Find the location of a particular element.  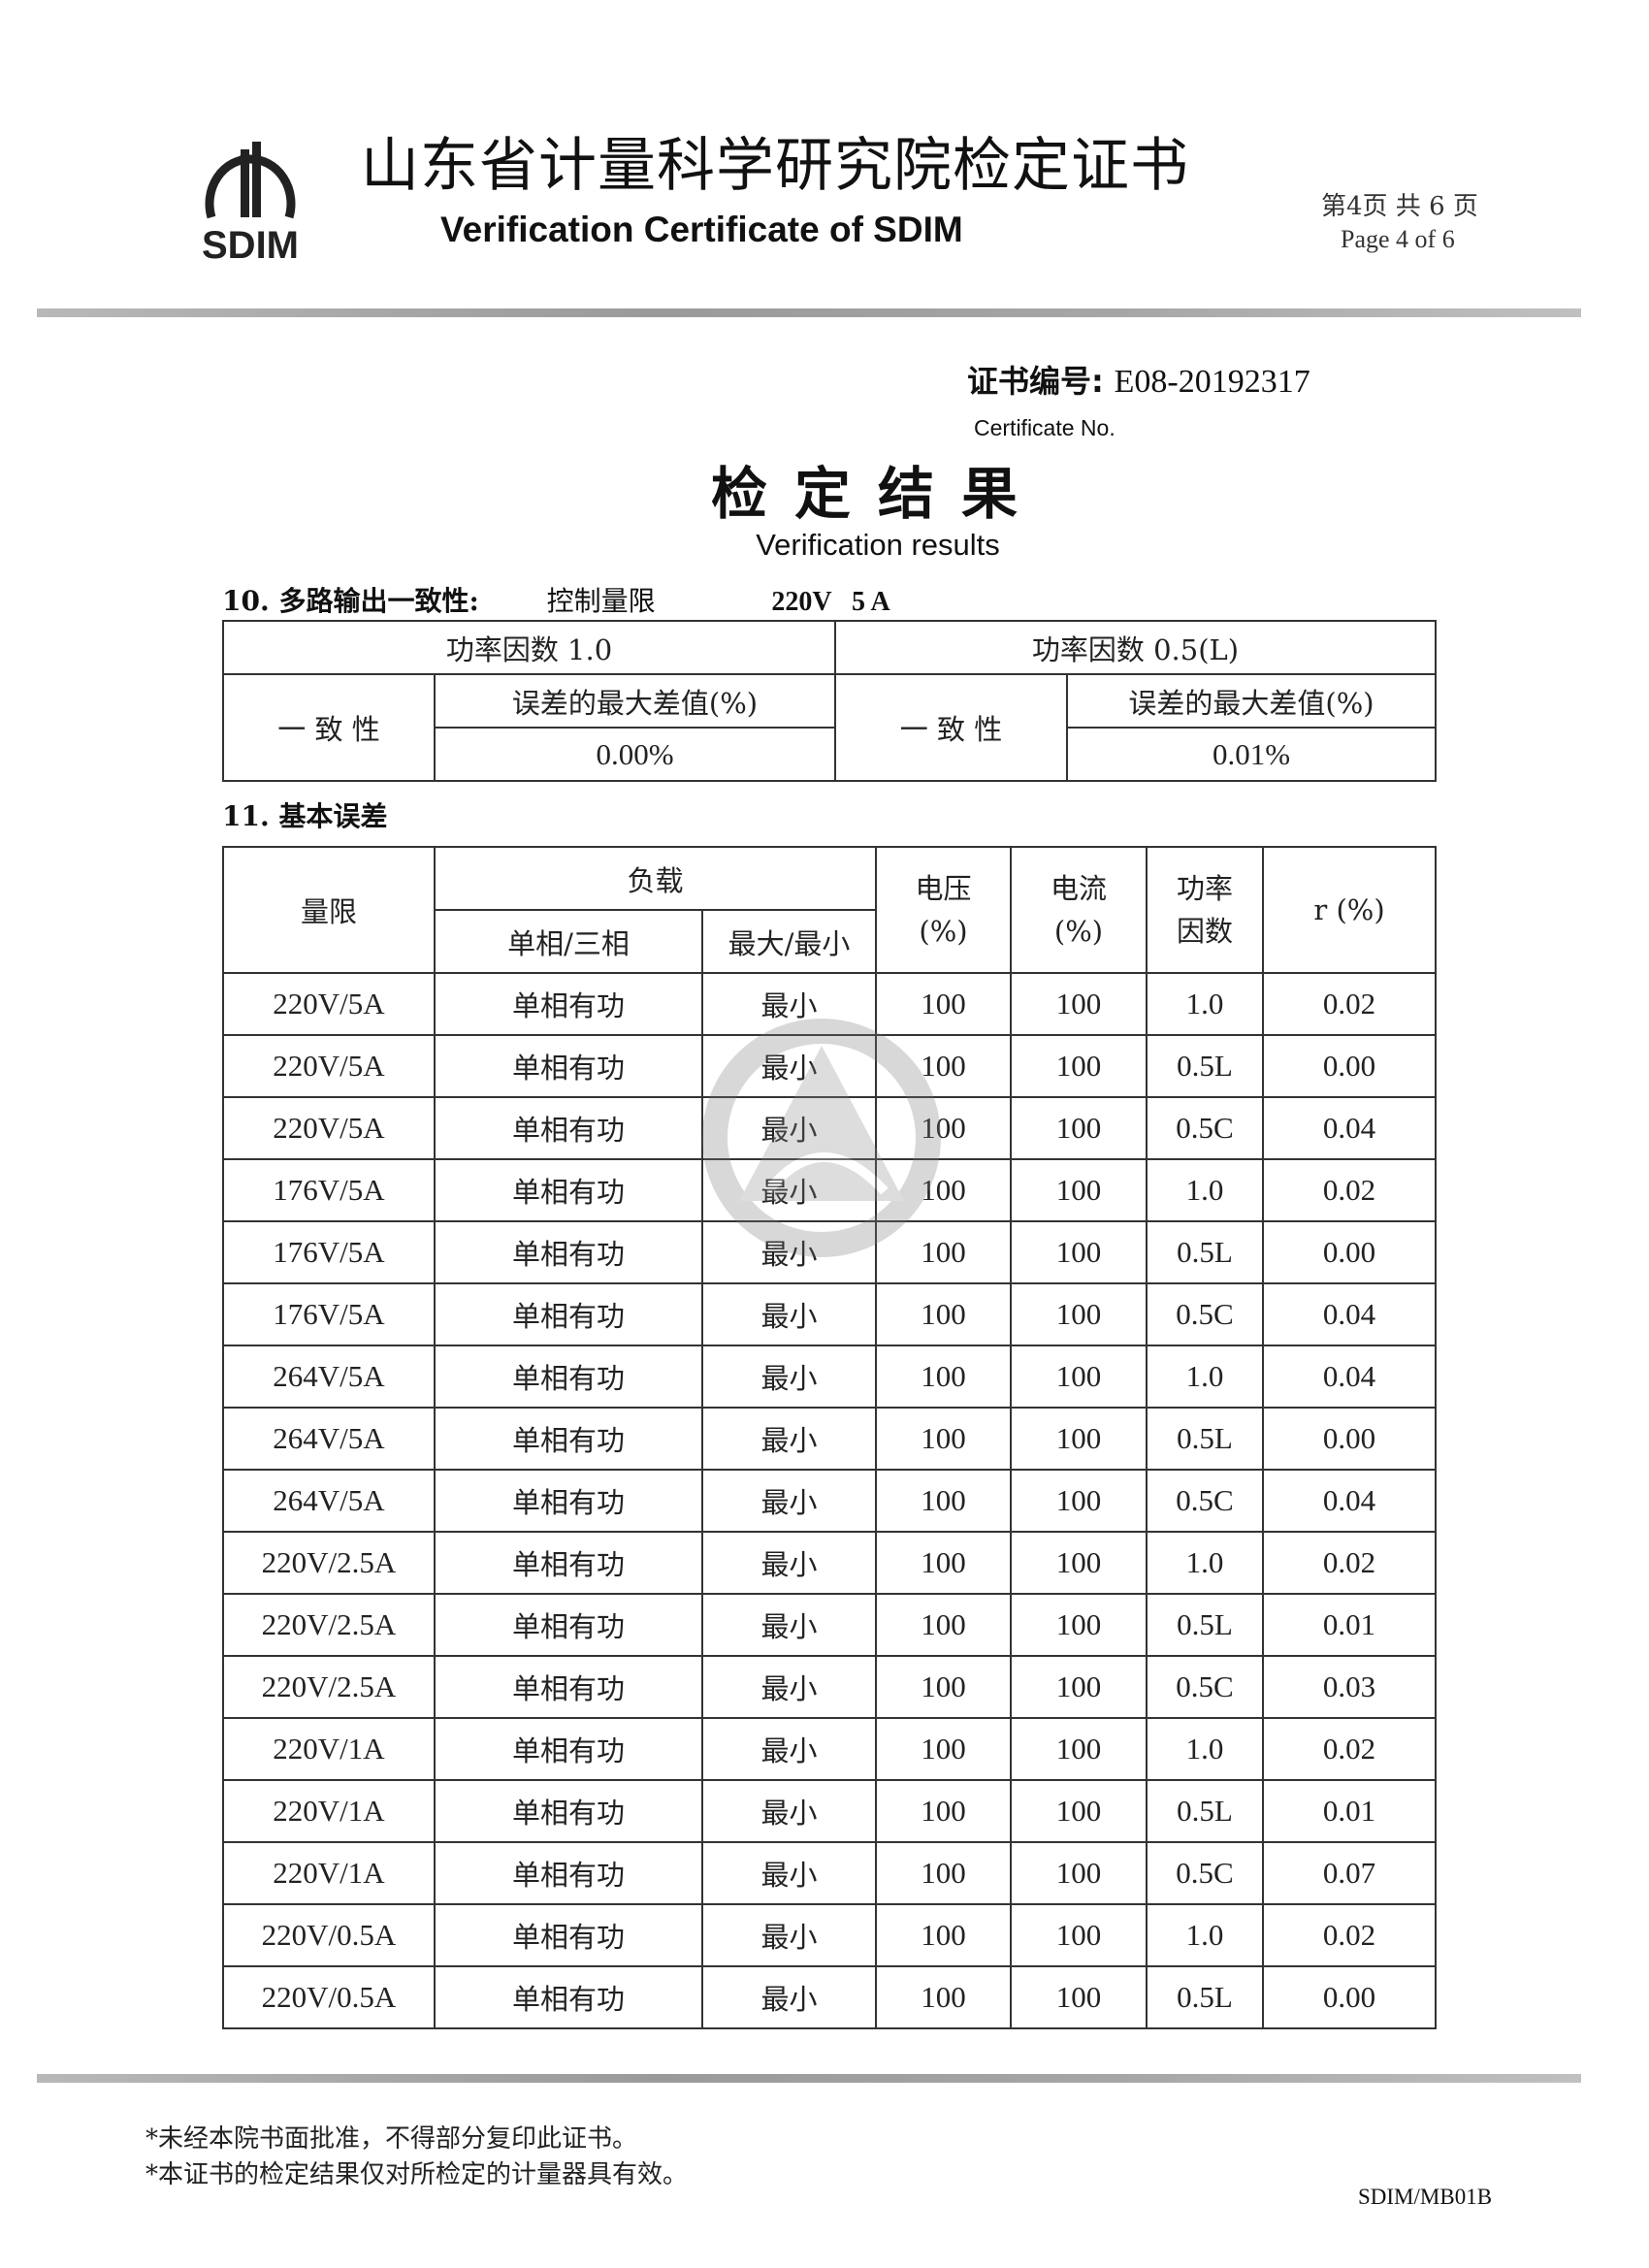

table-row: 264V/5A 单相有功 最小 100 100 1.0 0.04 is located at coordinates (830, 1377).